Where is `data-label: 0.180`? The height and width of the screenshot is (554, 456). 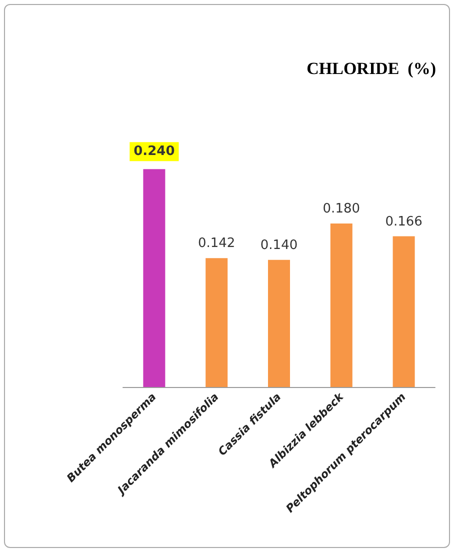 data-label: 0.180 is located at coordinates (341, 209).